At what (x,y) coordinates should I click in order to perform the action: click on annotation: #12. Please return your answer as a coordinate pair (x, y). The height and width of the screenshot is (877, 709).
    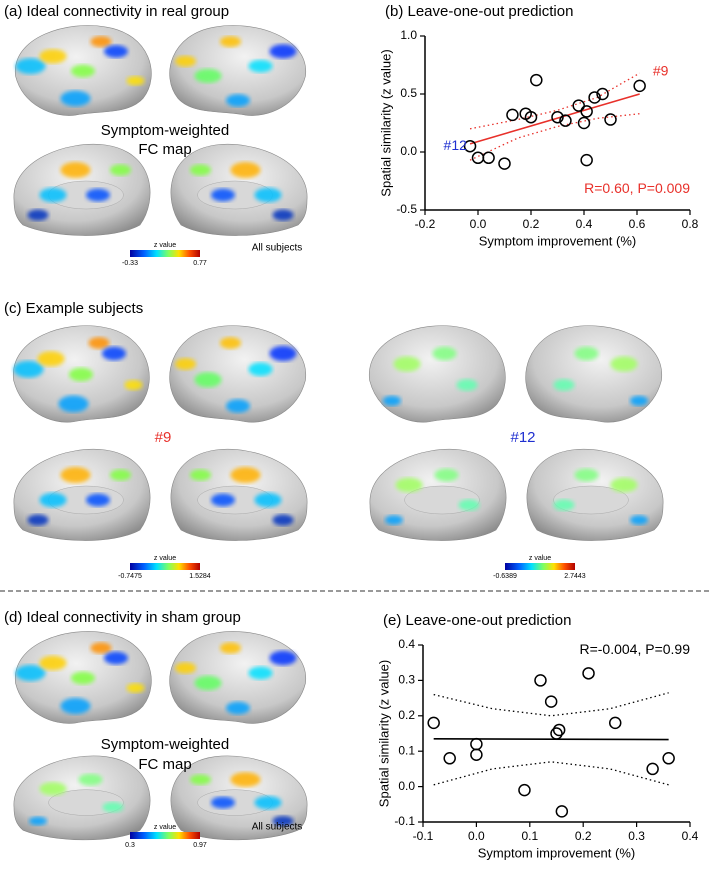
    Looking at the image, I should click on (456, 145).